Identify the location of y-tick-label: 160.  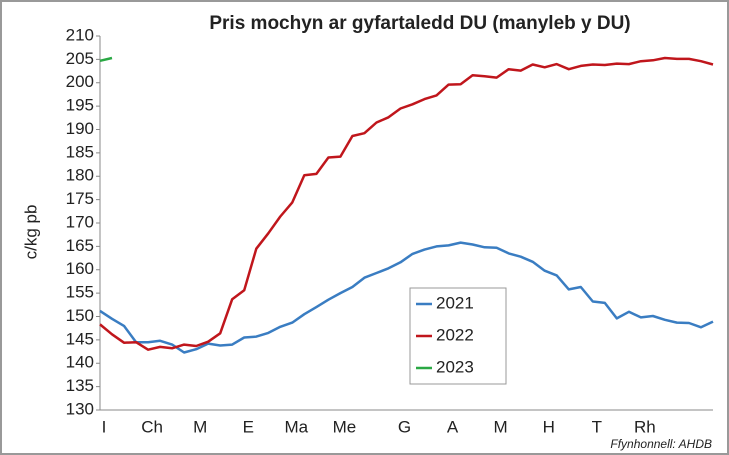
(80, 268).